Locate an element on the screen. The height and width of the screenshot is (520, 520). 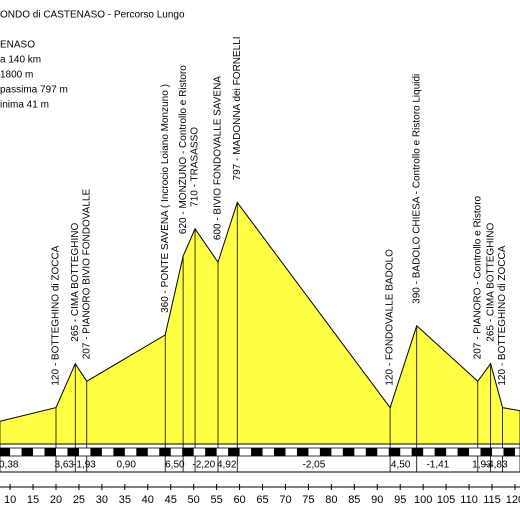
x-tick-label: 10 is located at coordinates (10, 500).